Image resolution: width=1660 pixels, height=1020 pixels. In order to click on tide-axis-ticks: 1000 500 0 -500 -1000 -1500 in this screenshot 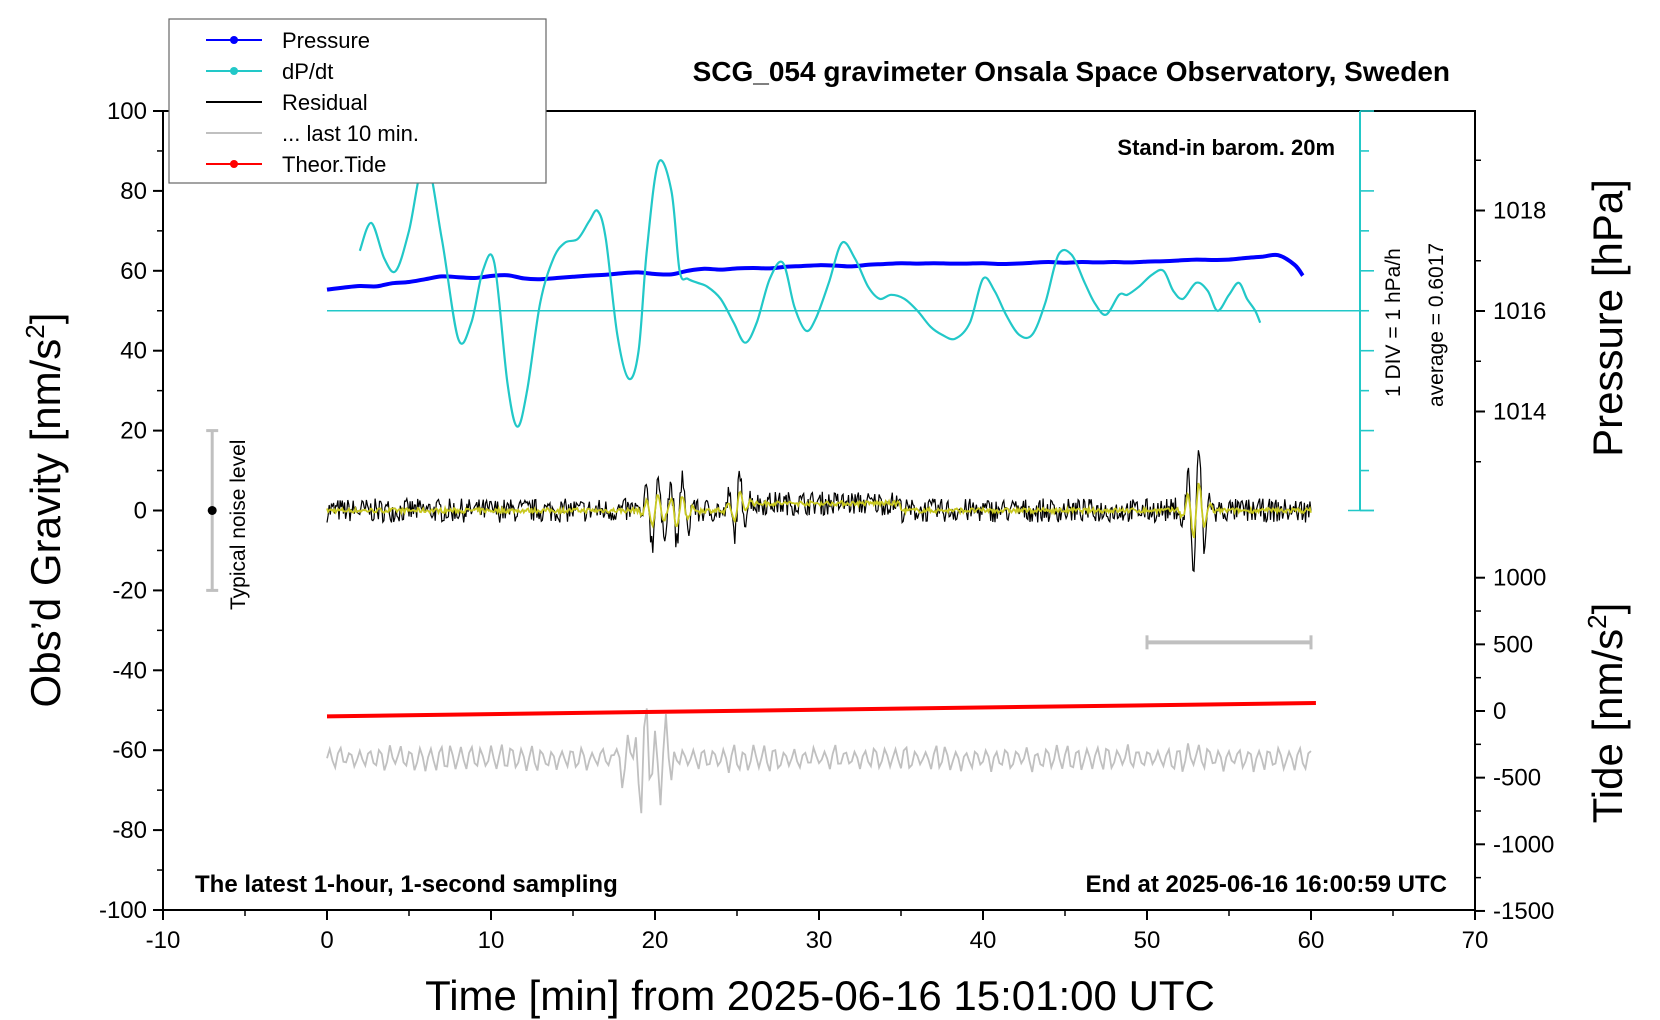, I will do `click(1514, 745)`.